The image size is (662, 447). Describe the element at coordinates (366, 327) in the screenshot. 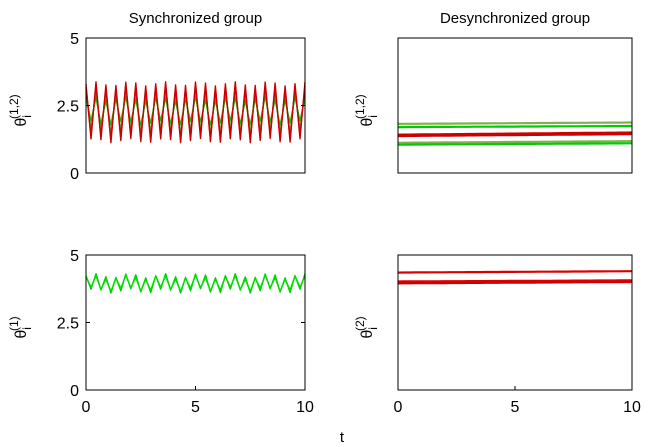

I see `y-axis-label: θi(2)` at that location.